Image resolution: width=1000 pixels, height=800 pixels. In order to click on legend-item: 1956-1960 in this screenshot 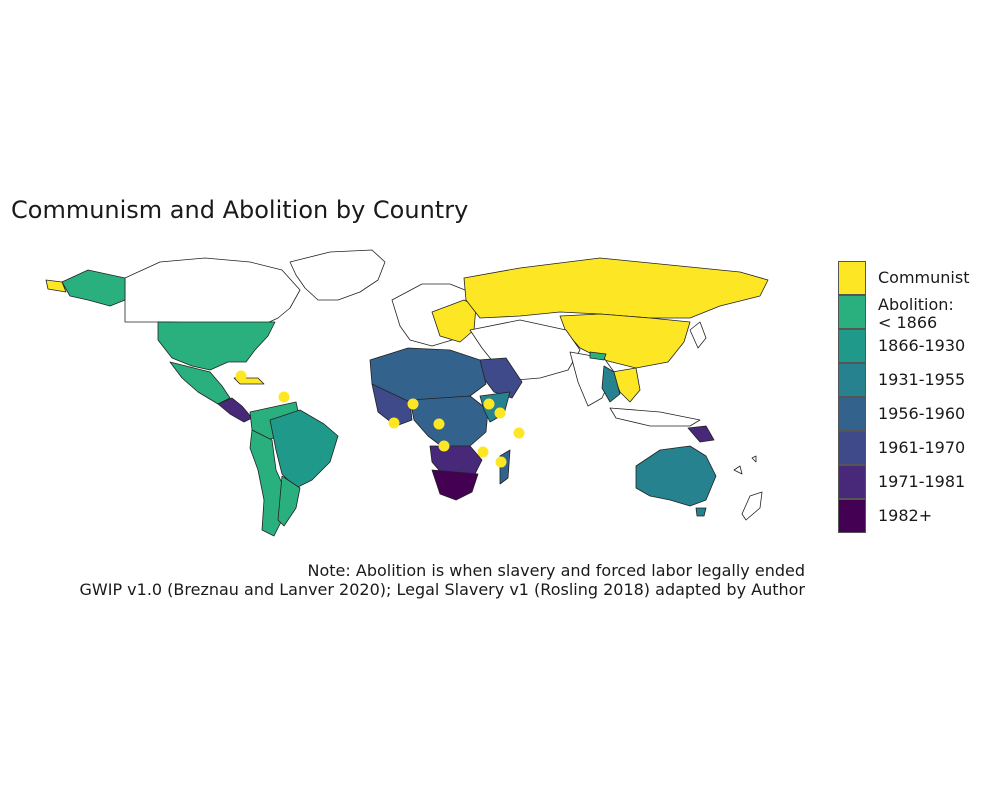, I will do `click(918, 414)`.